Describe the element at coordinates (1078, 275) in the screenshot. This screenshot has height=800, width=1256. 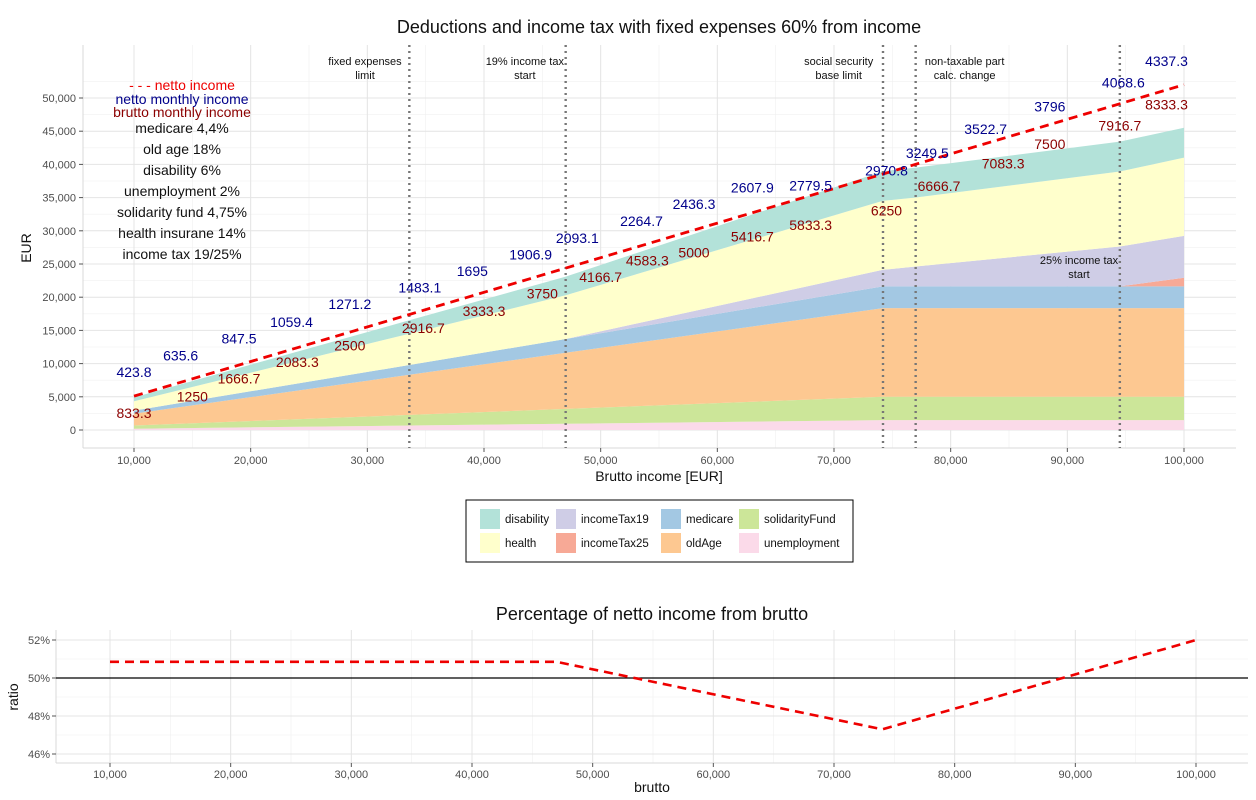
I see `vline-label-4-1: start` at that location.